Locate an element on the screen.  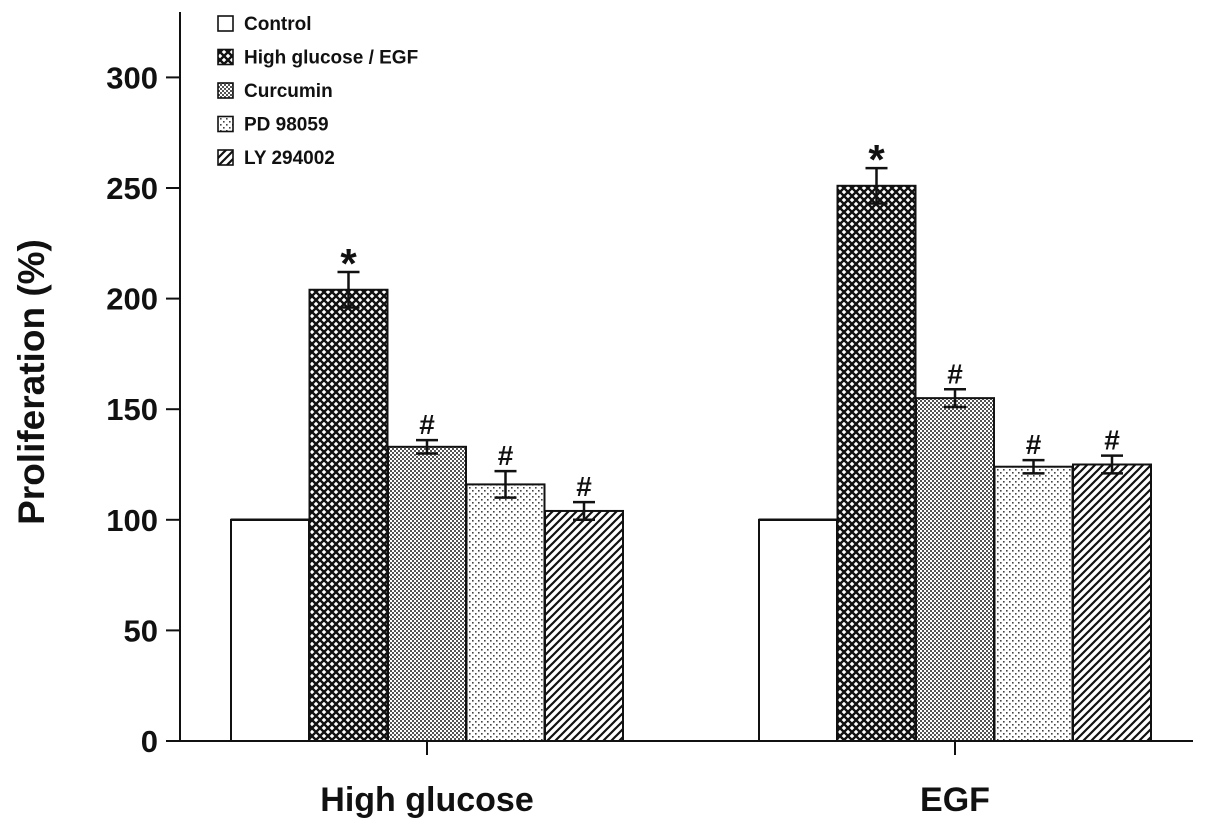
x-category-label: High glucose is located at coordinates (426, 800).